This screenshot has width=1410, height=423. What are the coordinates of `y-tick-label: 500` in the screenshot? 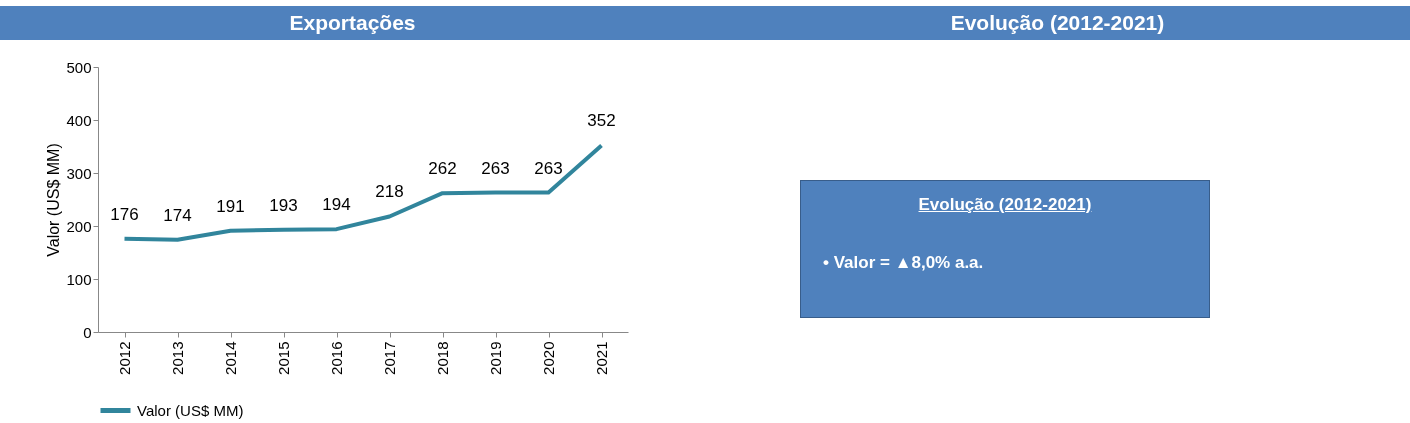 It's located at (79, 67).